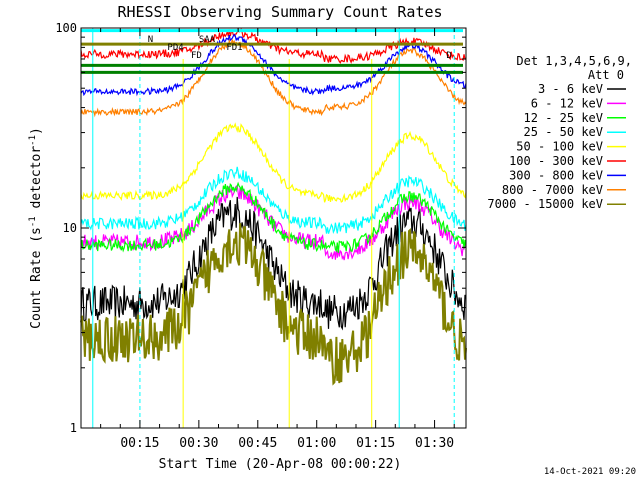 The height and width of the screenshot is (480, 640). Describe the element at coordinates (316, 443) in the screenshot. I see `x-tick-label: 01:00` at that location.